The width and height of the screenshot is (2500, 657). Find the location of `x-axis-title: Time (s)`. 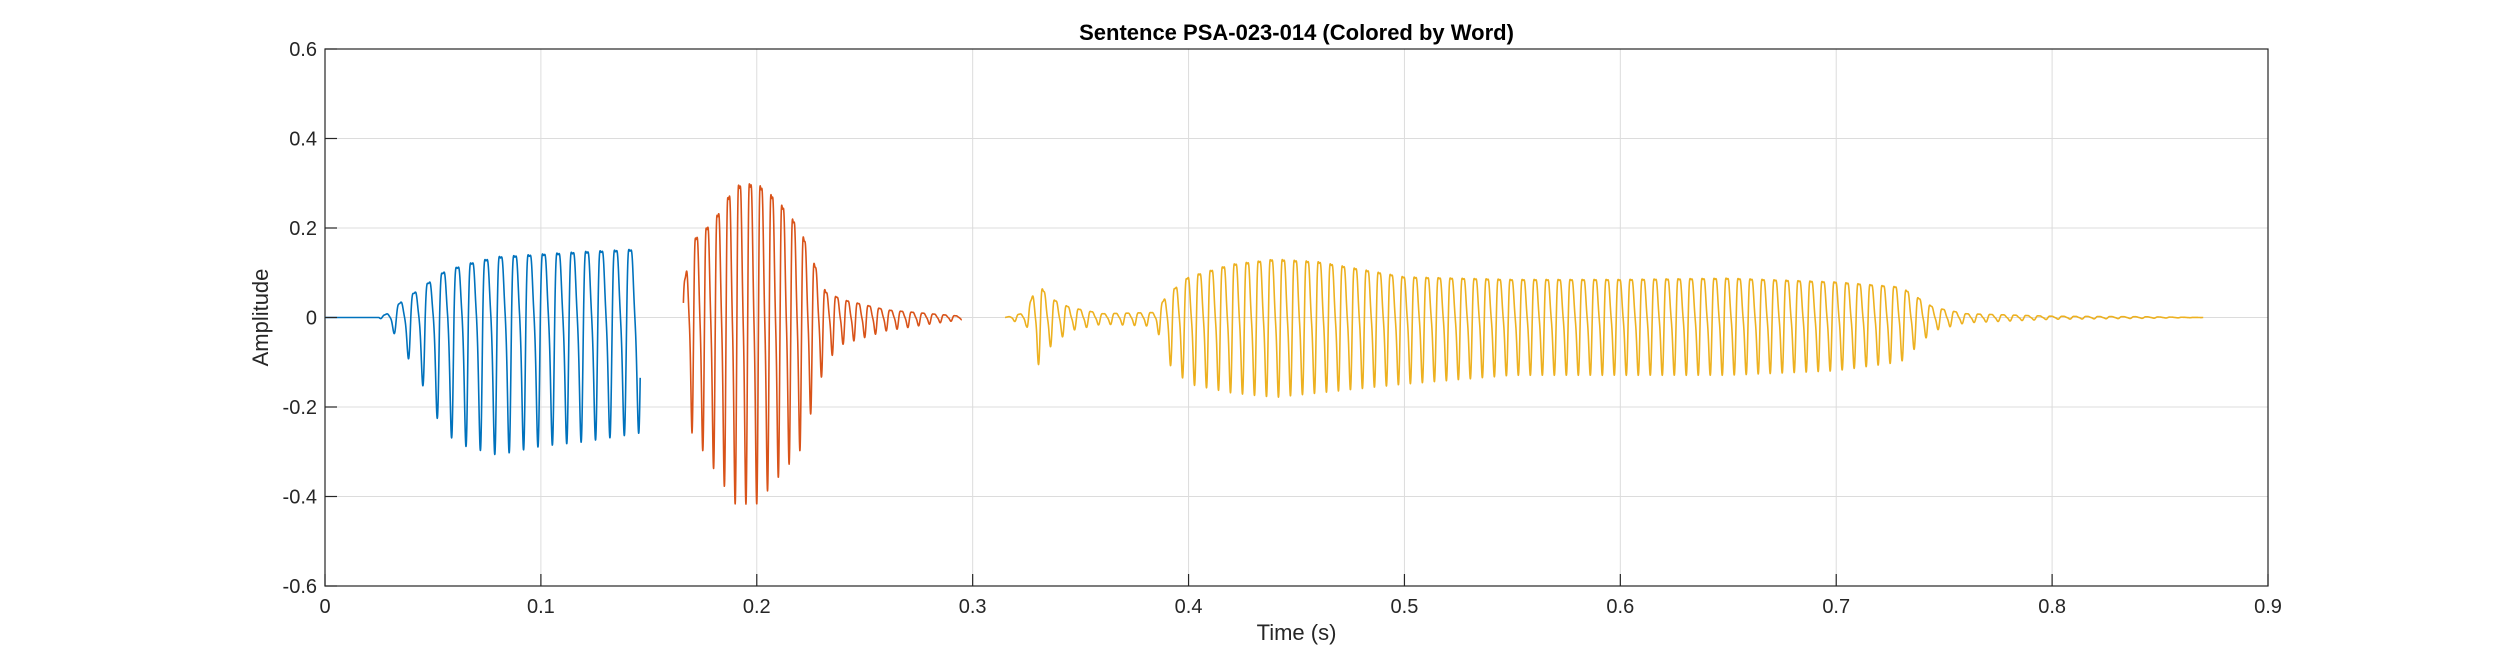

x-axis-title: Time (s) is located at coordinates (1297, 632).